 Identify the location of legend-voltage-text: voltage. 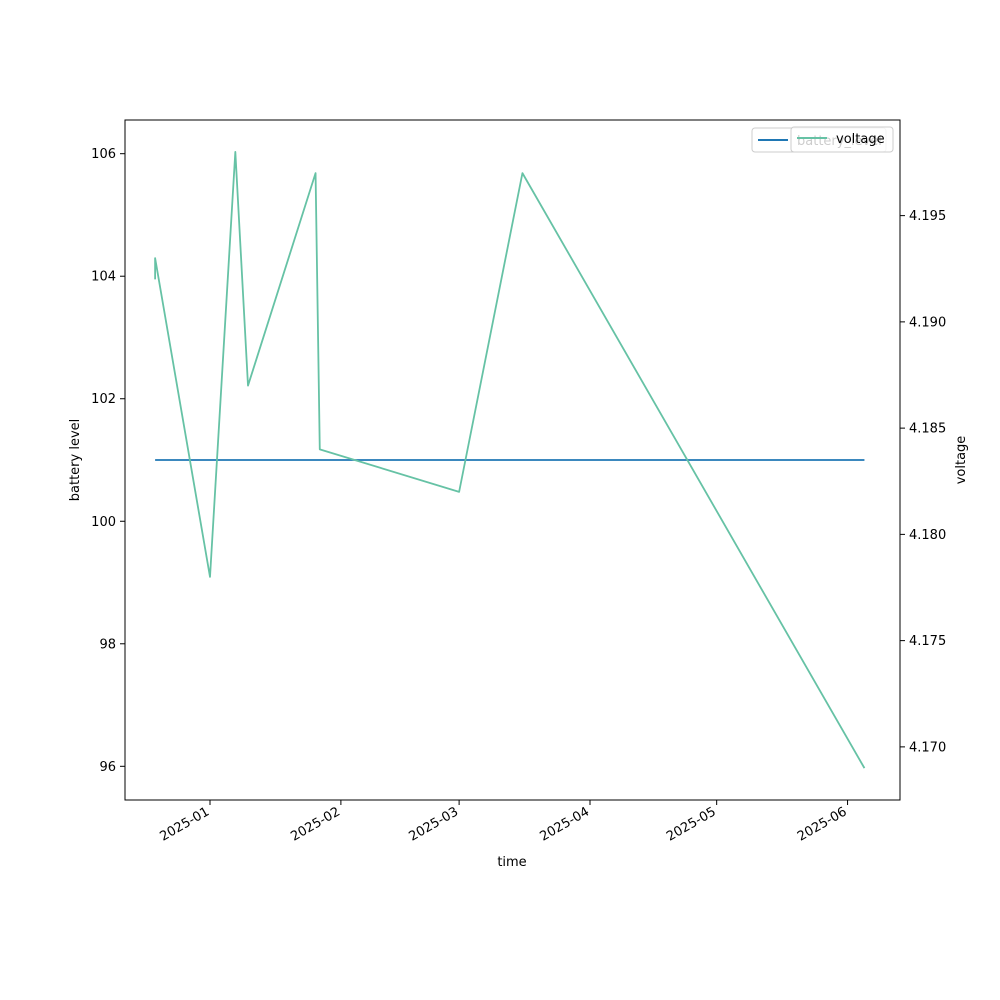
(860, 139).